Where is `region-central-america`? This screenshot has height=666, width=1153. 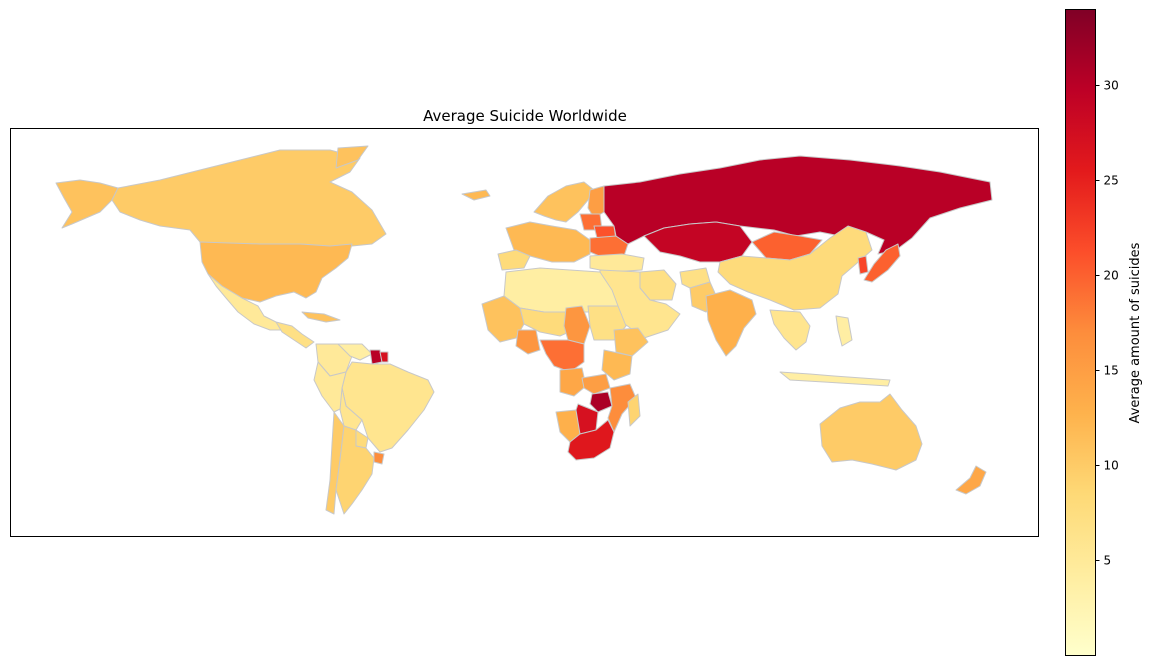 region-central-america is located at coordinates (295, 335).